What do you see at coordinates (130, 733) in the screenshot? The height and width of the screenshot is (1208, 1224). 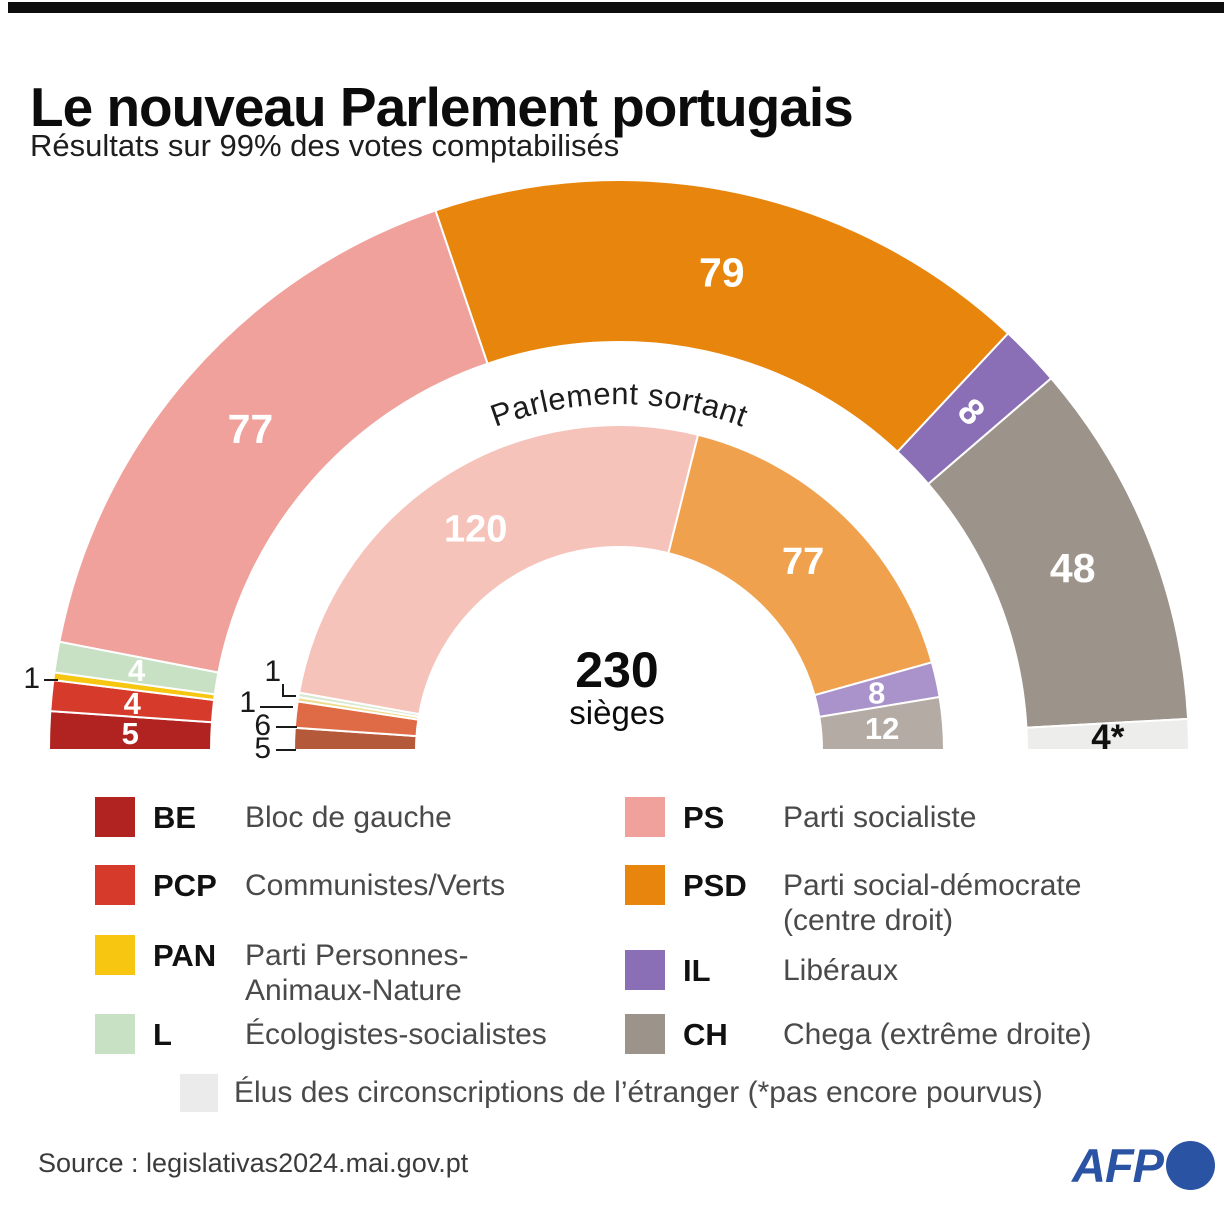 I see `slice-label-nouveau-parlement-BE: 5` at bounding box center [130, 733].